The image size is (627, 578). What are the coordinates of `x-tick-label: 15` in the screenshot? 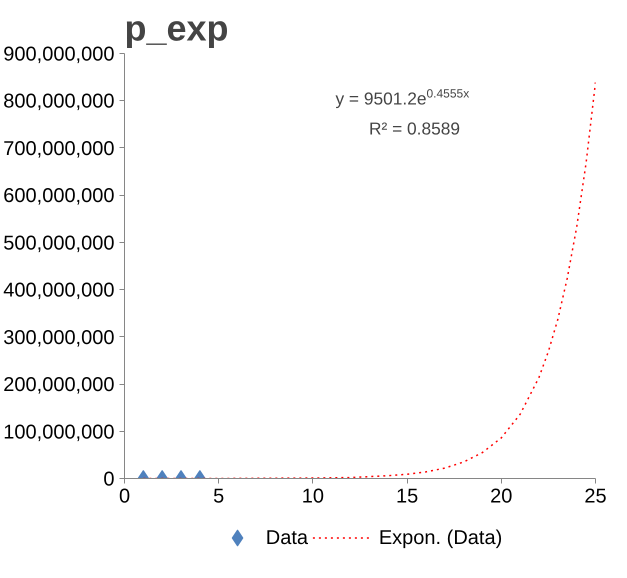 It's located at (407, 497).